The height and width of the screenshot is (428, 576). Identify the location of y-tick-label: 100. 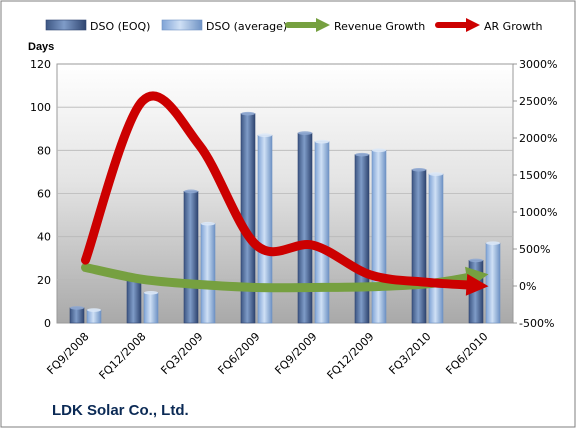
(40, 107).